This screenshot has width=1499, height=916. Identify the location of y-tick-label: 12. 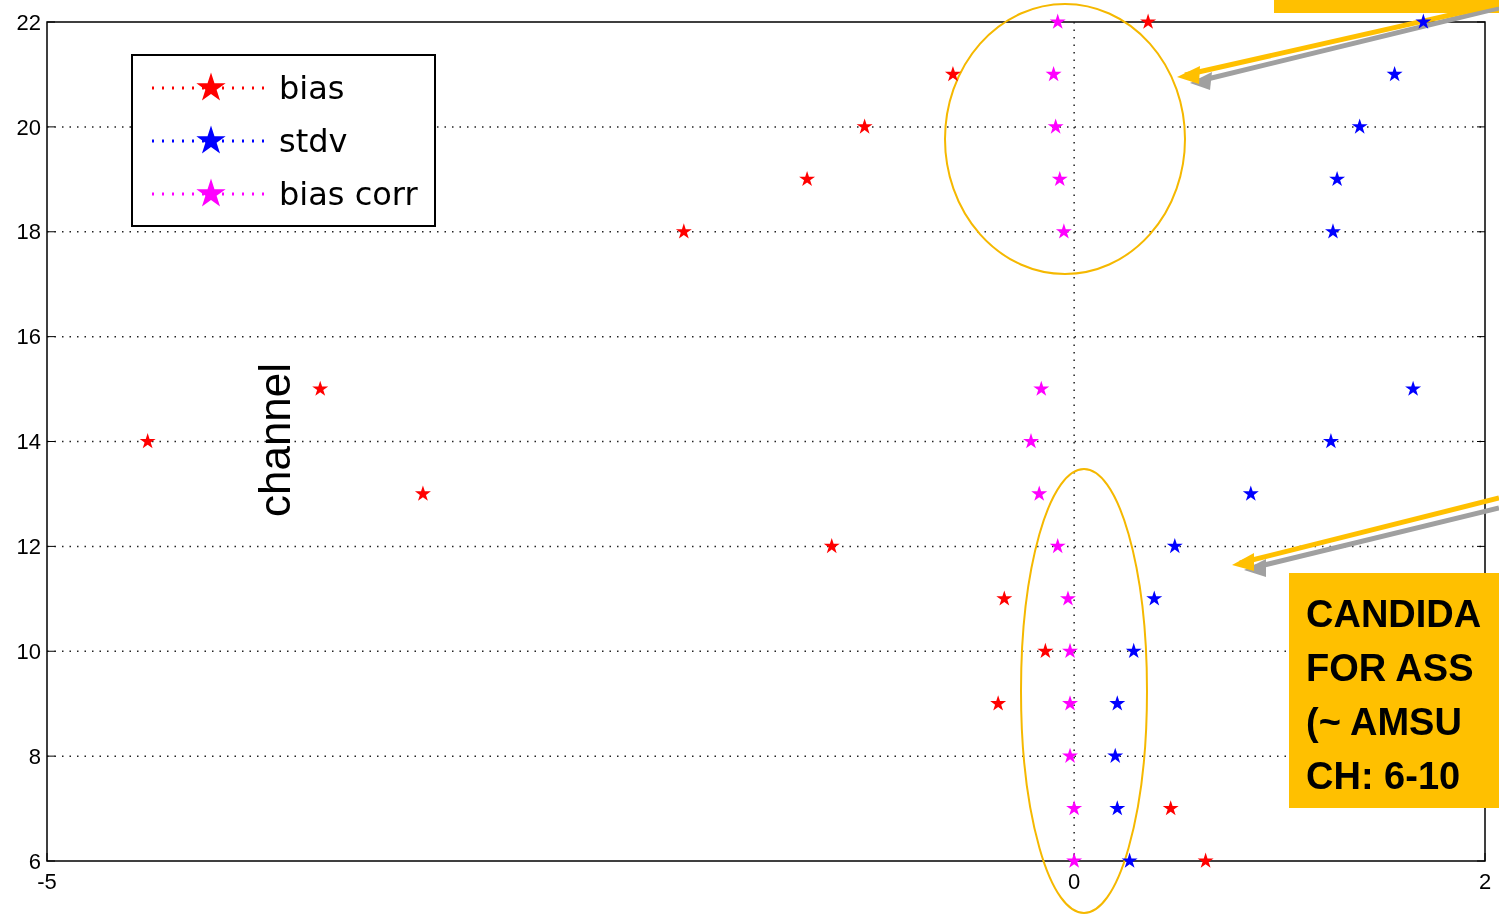
(28, 547).